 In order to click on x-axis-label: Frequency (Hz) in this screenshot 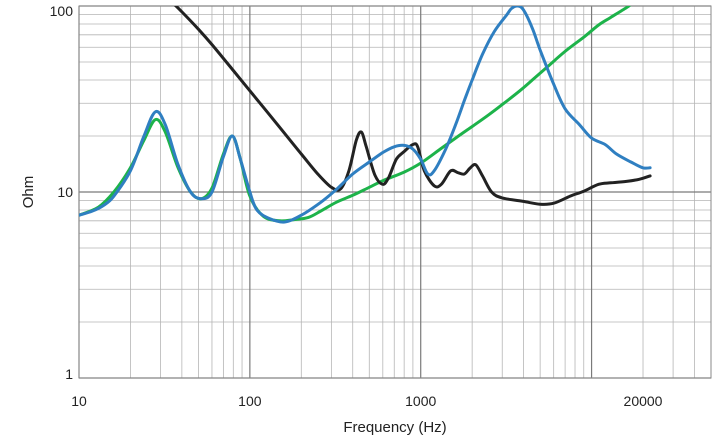, I will do `click(394, 427)`.